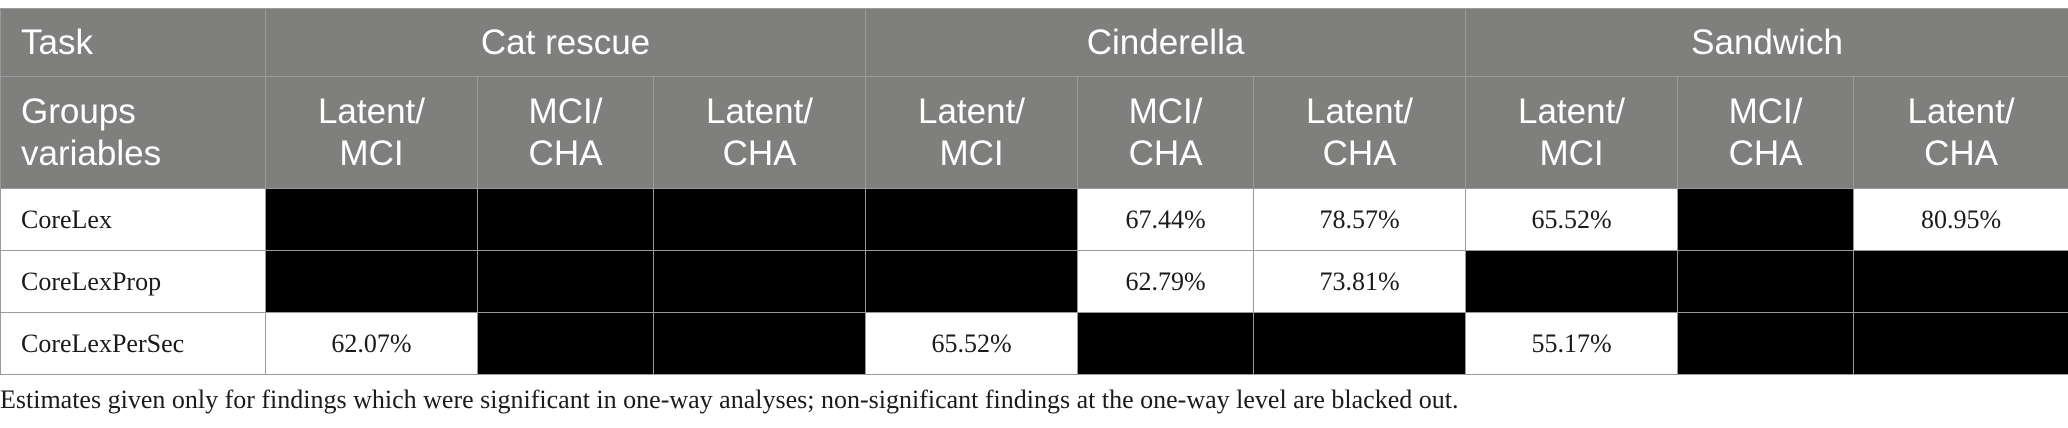  What do you see at coordinates (133, 343) in the screenshot?
I see `row-label: CoreLexPerSec` at bounding box center [133, 343].